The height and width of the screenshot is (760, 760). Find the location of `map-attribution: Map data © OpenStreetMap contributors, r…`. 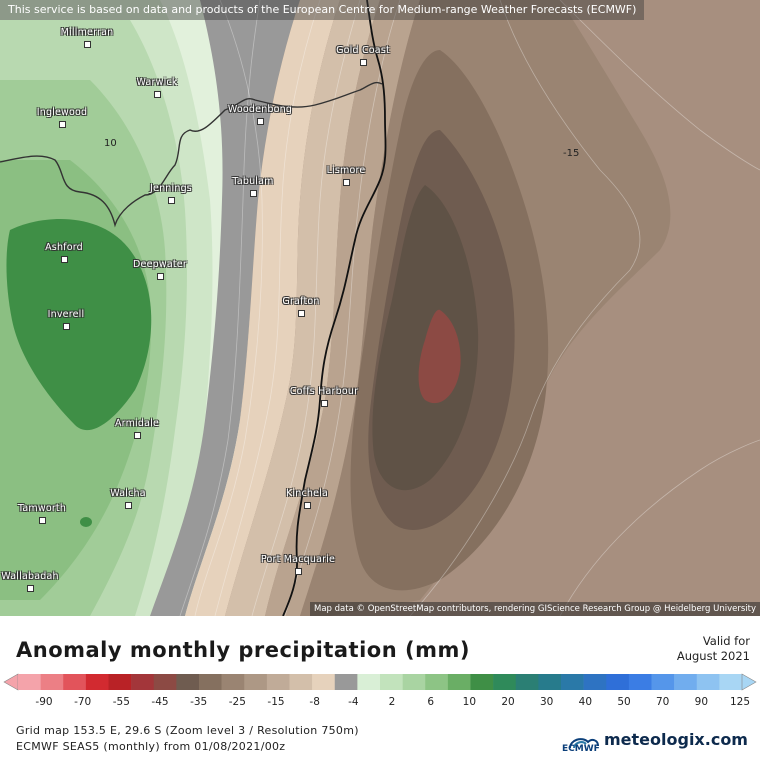

map-attribution: Map data © OpenStreetMap contributors, r… is located at coordinates (535, 609).